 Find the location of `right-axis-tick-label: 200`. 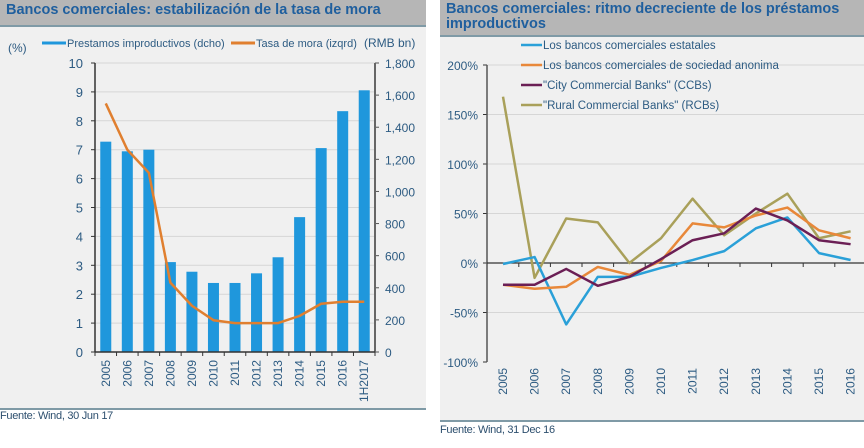

right-axis-tick-label: 200 is located at coordinates (395, 321).